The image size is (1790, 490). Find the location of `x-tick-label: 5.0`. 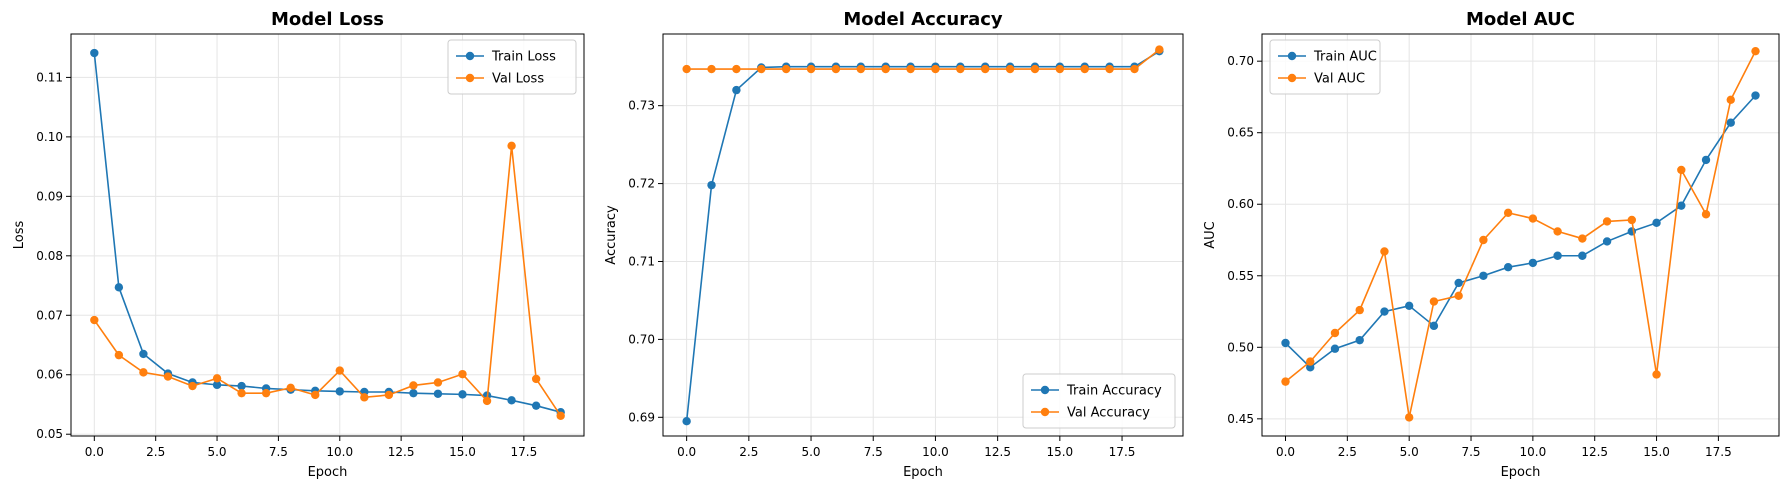

x-tick-label: 5.0 is located at coordinates (216, 452).